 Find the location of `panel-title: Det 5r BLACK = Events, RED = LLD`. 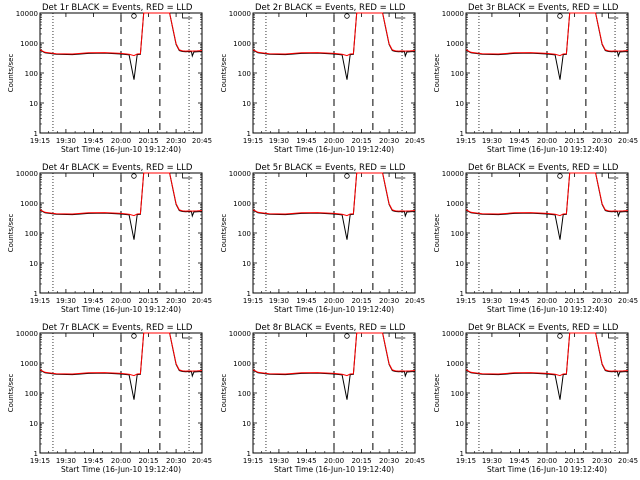

panel-title: Det 5r BLACK = Events, RED = LLD is located at coordinates (330, 168).